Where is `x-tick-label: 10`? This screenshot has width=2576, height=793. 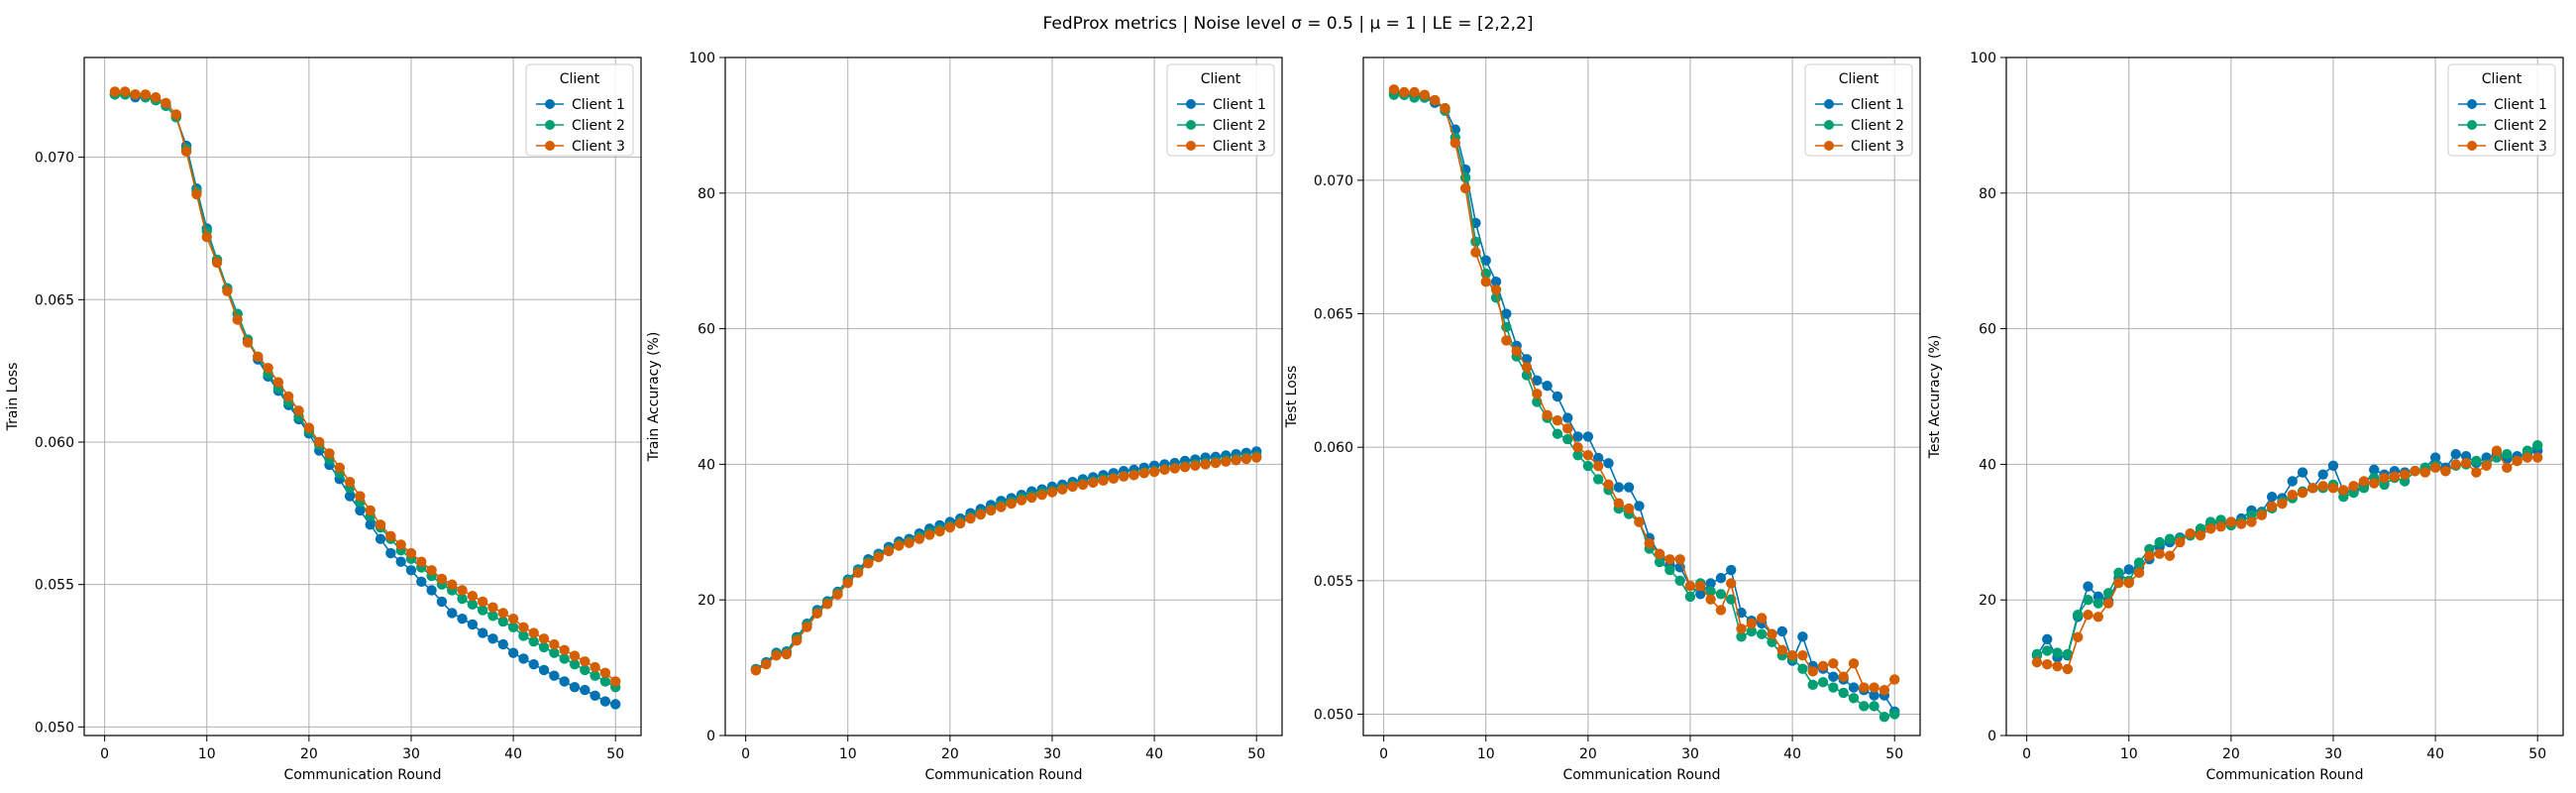 x-tick-label: 10 is located at coordinates (207, 754).